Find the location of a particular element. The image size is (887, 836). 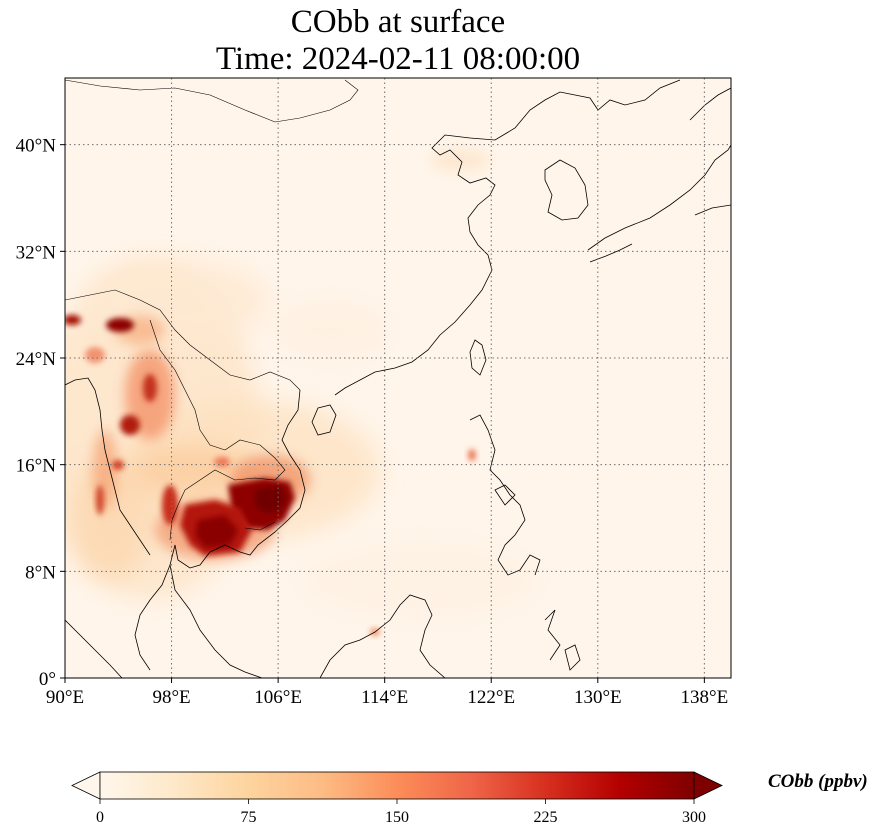

lat-tick-label: 16°N is located at coordinates (36, 466).